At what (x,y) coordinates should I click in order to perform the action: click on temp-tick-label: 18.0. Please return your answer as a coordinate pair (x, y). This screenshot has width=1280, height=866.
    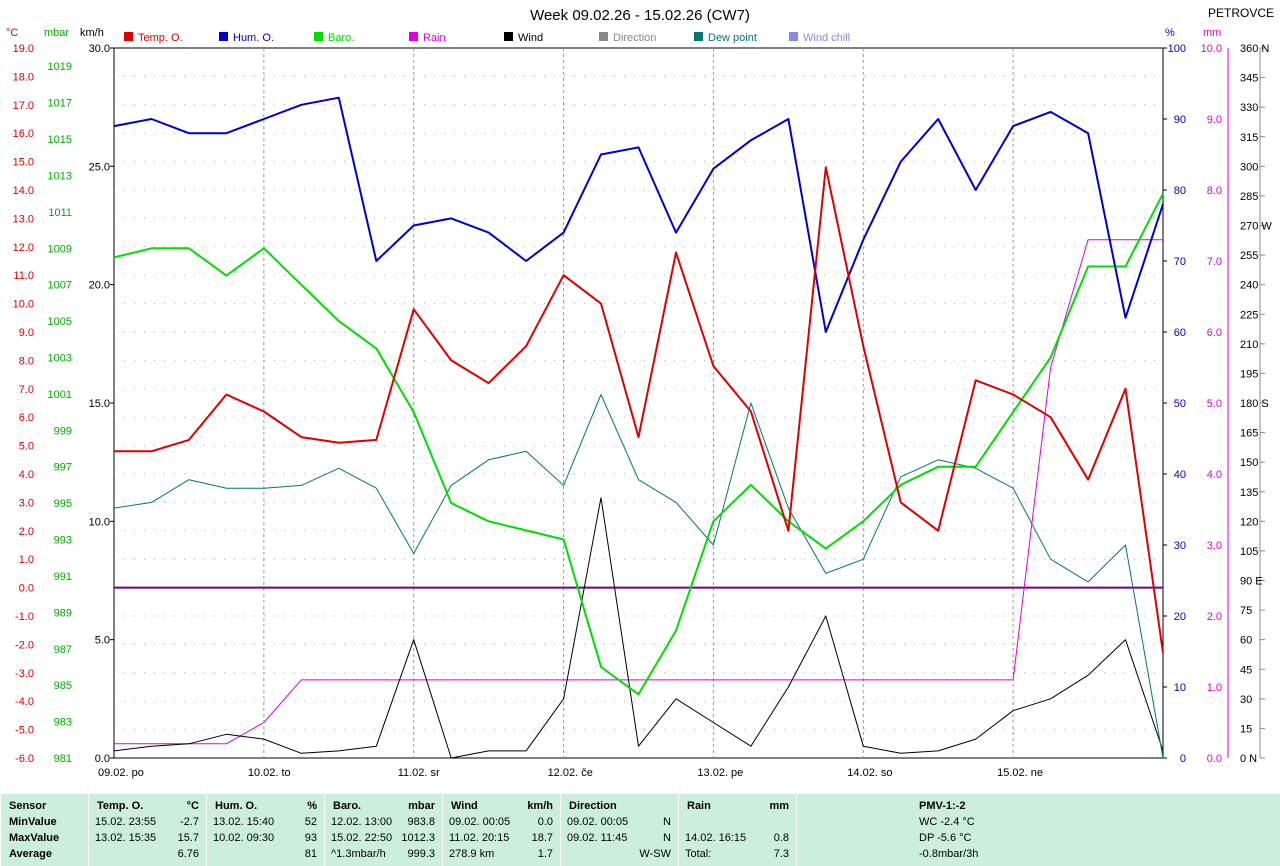
    Looking at the image, I should click on (23, 77).